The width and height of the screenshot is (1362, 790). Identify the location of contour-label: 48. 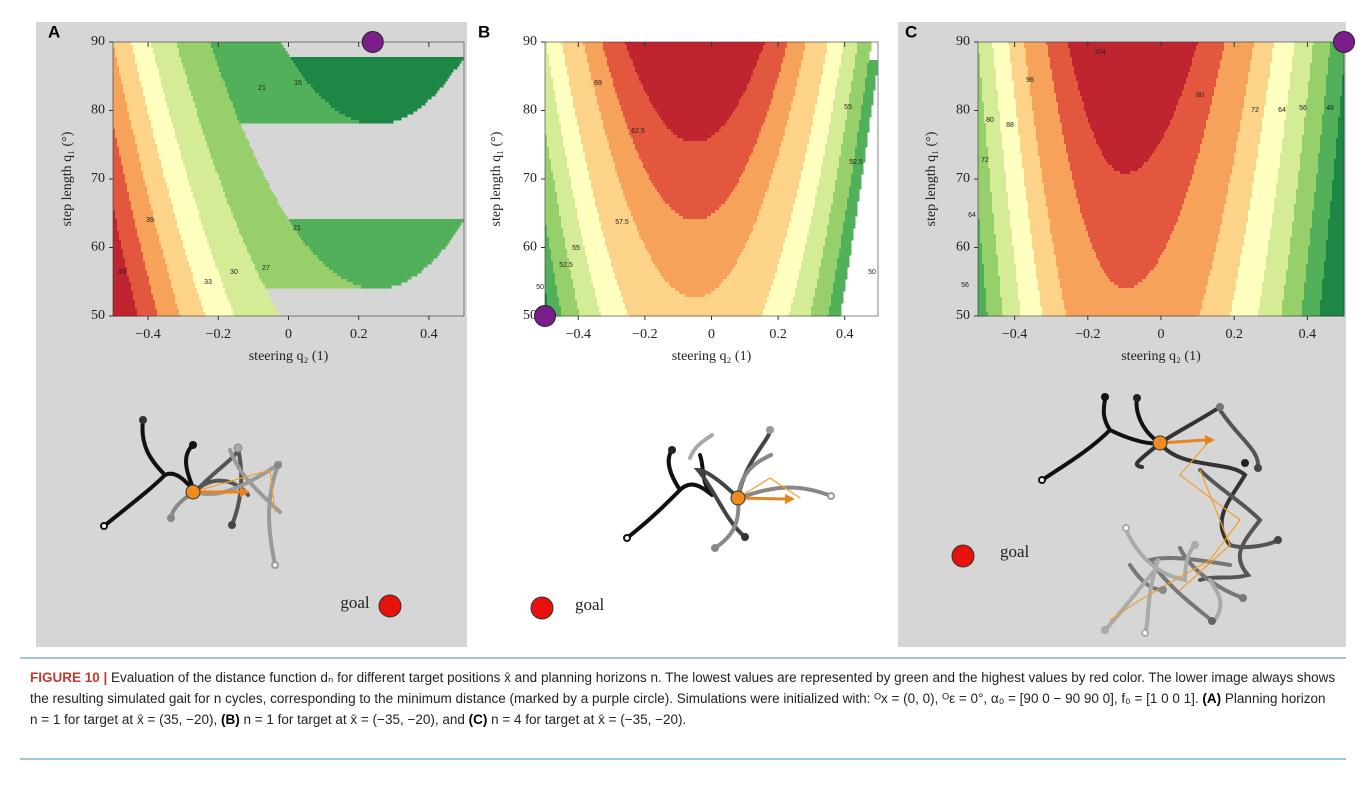
(1330, 108).